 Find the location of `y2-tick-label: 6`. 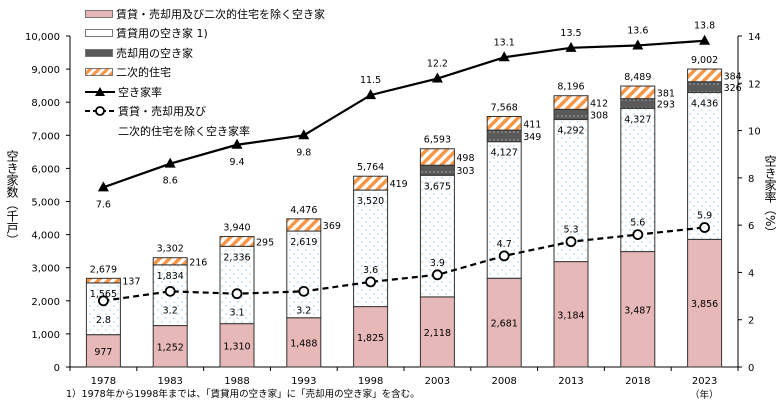

y2-tick-label: 6 is located at coordinates (751, 226).